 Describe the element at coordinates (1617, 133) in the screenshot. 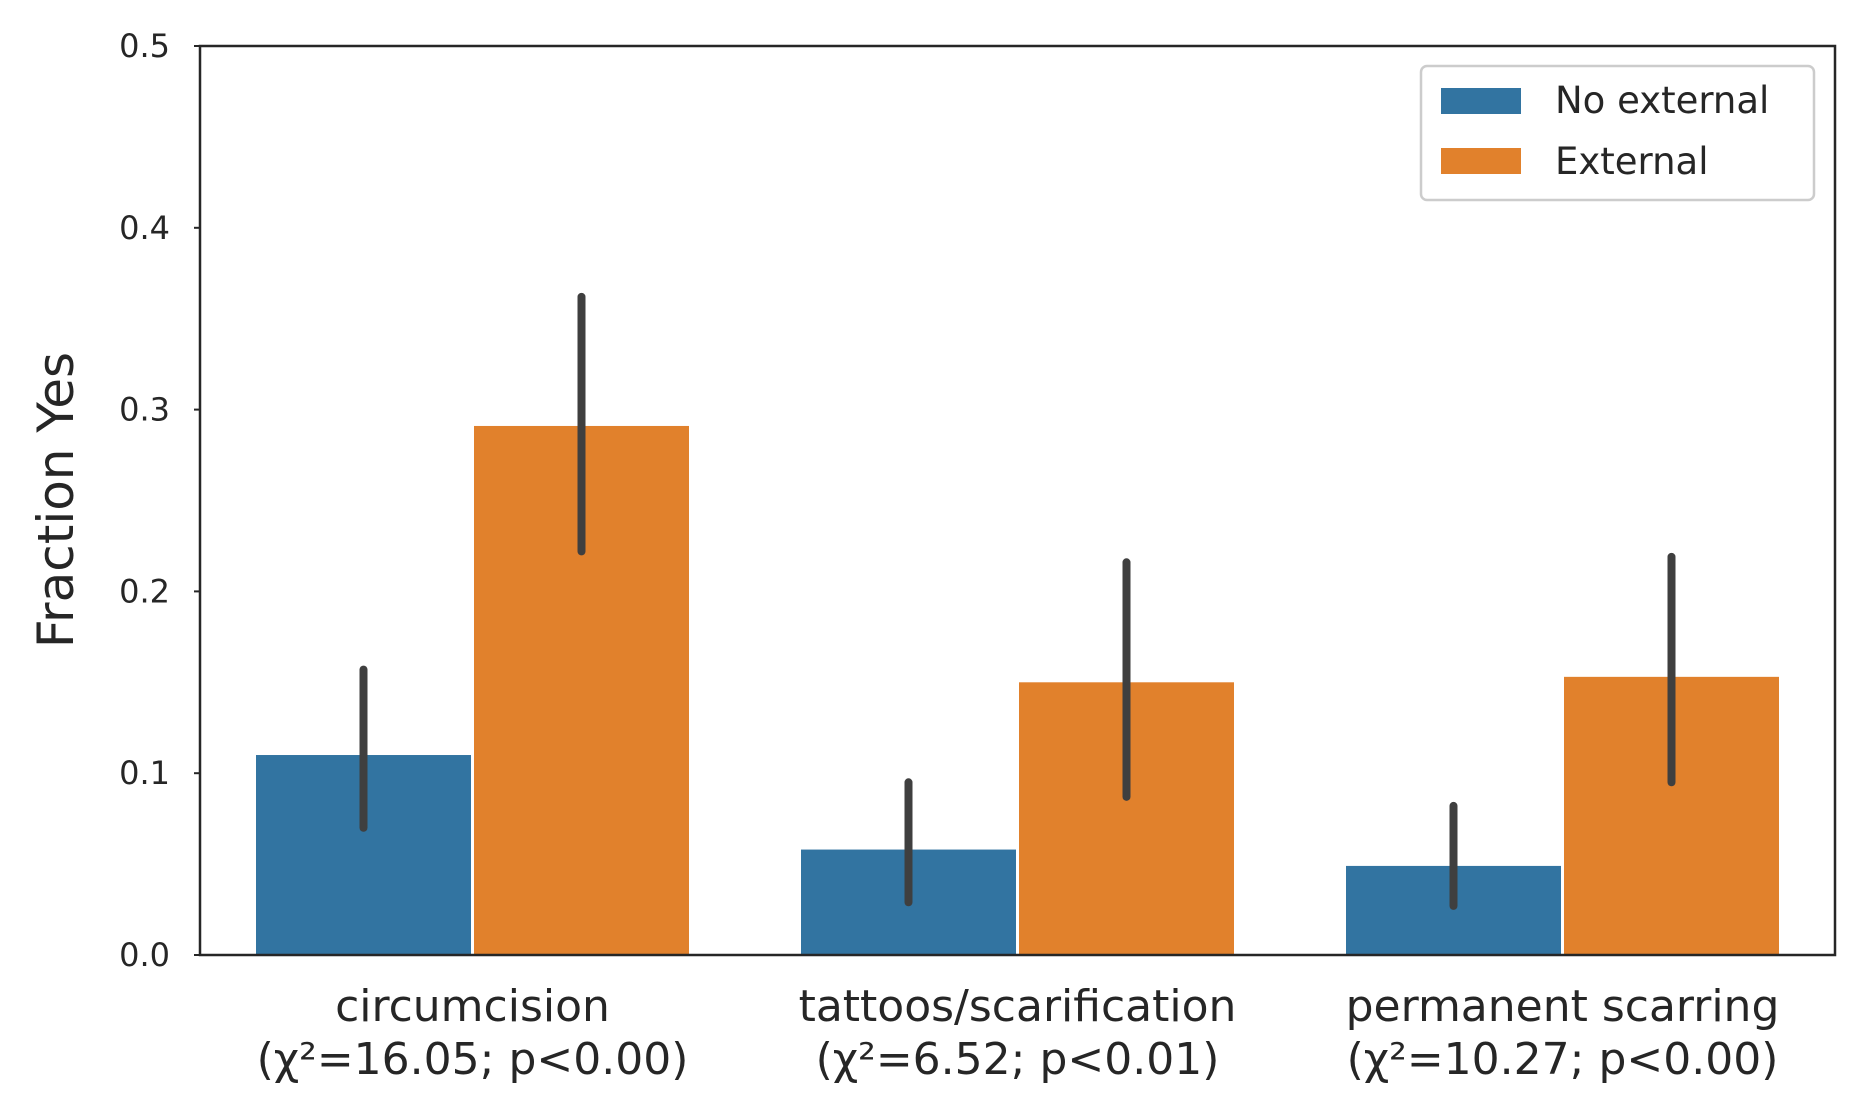

I see `legend: No external External` at that location.